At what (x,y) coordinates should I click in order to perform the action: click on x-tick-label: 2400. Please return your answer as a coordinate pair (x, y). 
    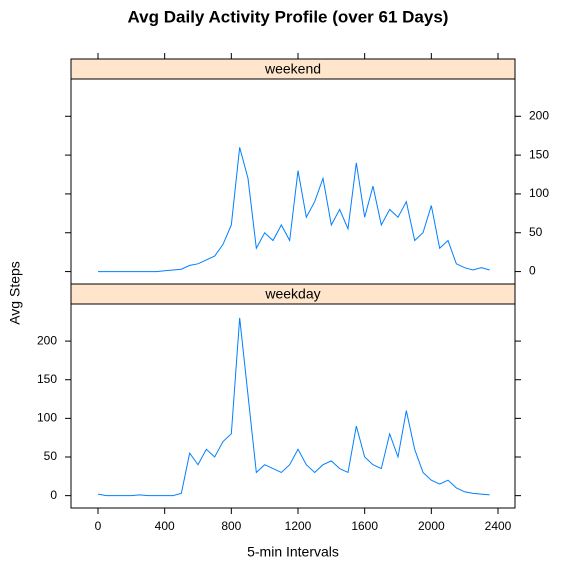
    Looking at the image, I should click on (498, 526).